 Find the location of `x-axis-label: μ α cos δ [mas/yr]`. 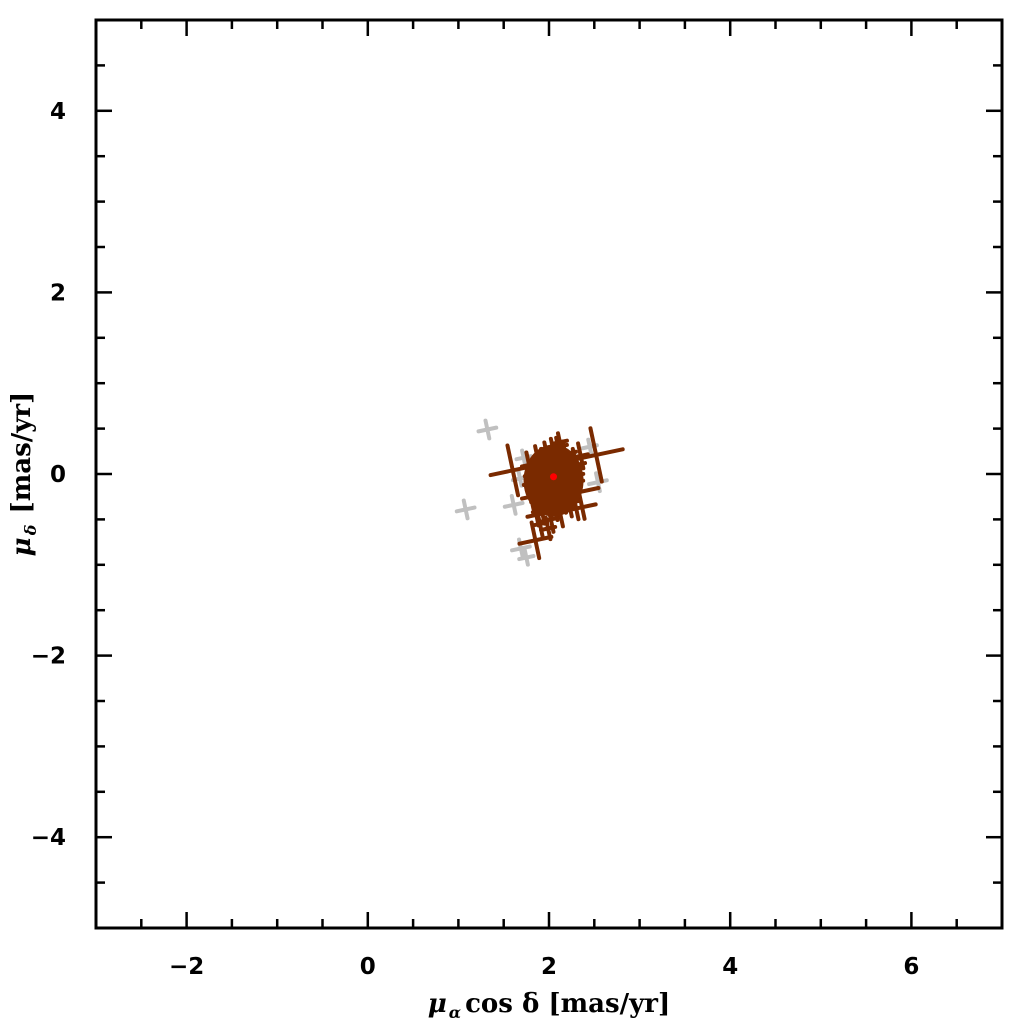

x-axis-label: μ α cos δ [mas/yr] is located at coordinates (549, 1005).